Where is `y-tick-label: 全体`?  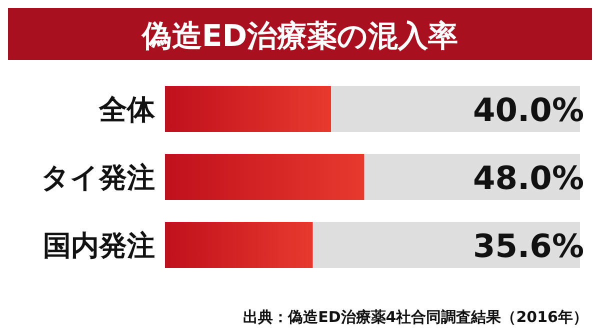 y-tick-label: 全体 is located at coordinates (127, 109).